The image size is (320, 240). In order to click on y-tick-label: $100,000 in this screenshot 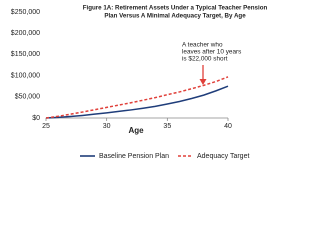, I will do `click(25, 75)`.